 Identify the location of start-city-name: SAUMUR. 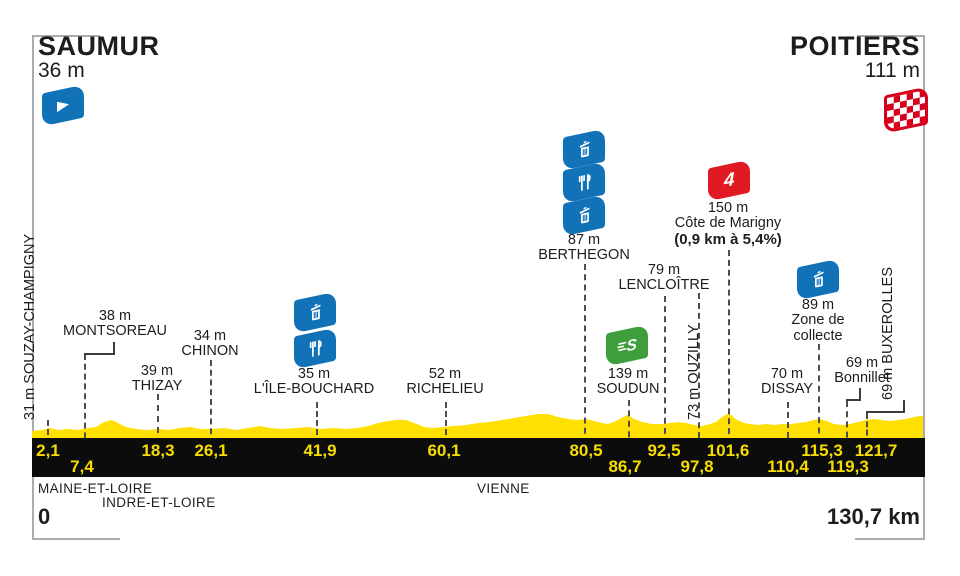
(99, 46).